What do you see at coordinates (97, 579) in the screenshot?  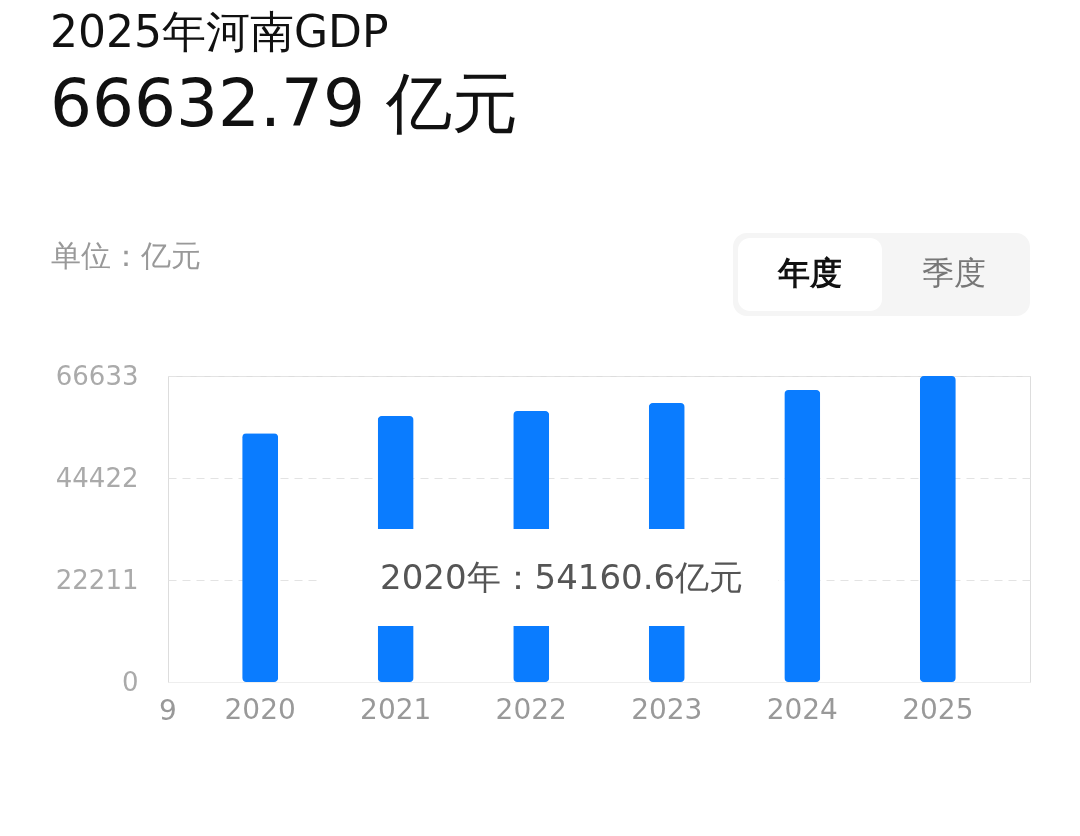 I see `y-tick-label: 22211` at bounding box center [97, 579].